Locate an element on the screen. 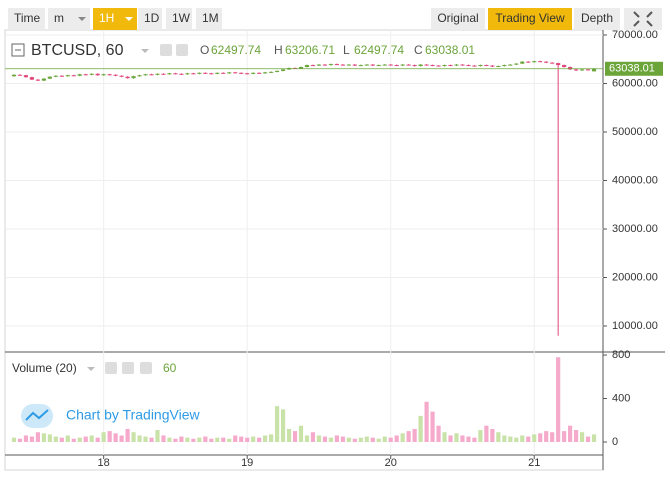  ohlc-label: C is located at coordinates (418, 50).